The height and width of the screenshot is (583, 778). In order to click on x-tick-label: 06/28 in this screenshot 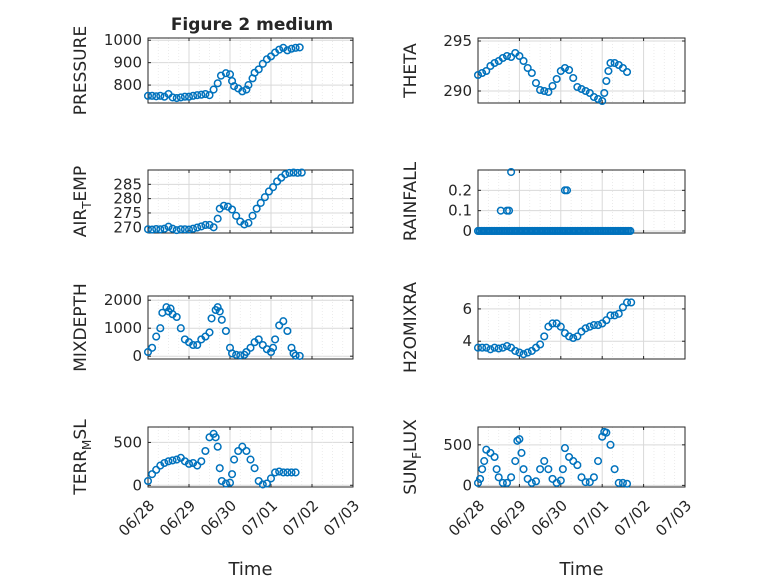, I will do `click(136, 518)`.